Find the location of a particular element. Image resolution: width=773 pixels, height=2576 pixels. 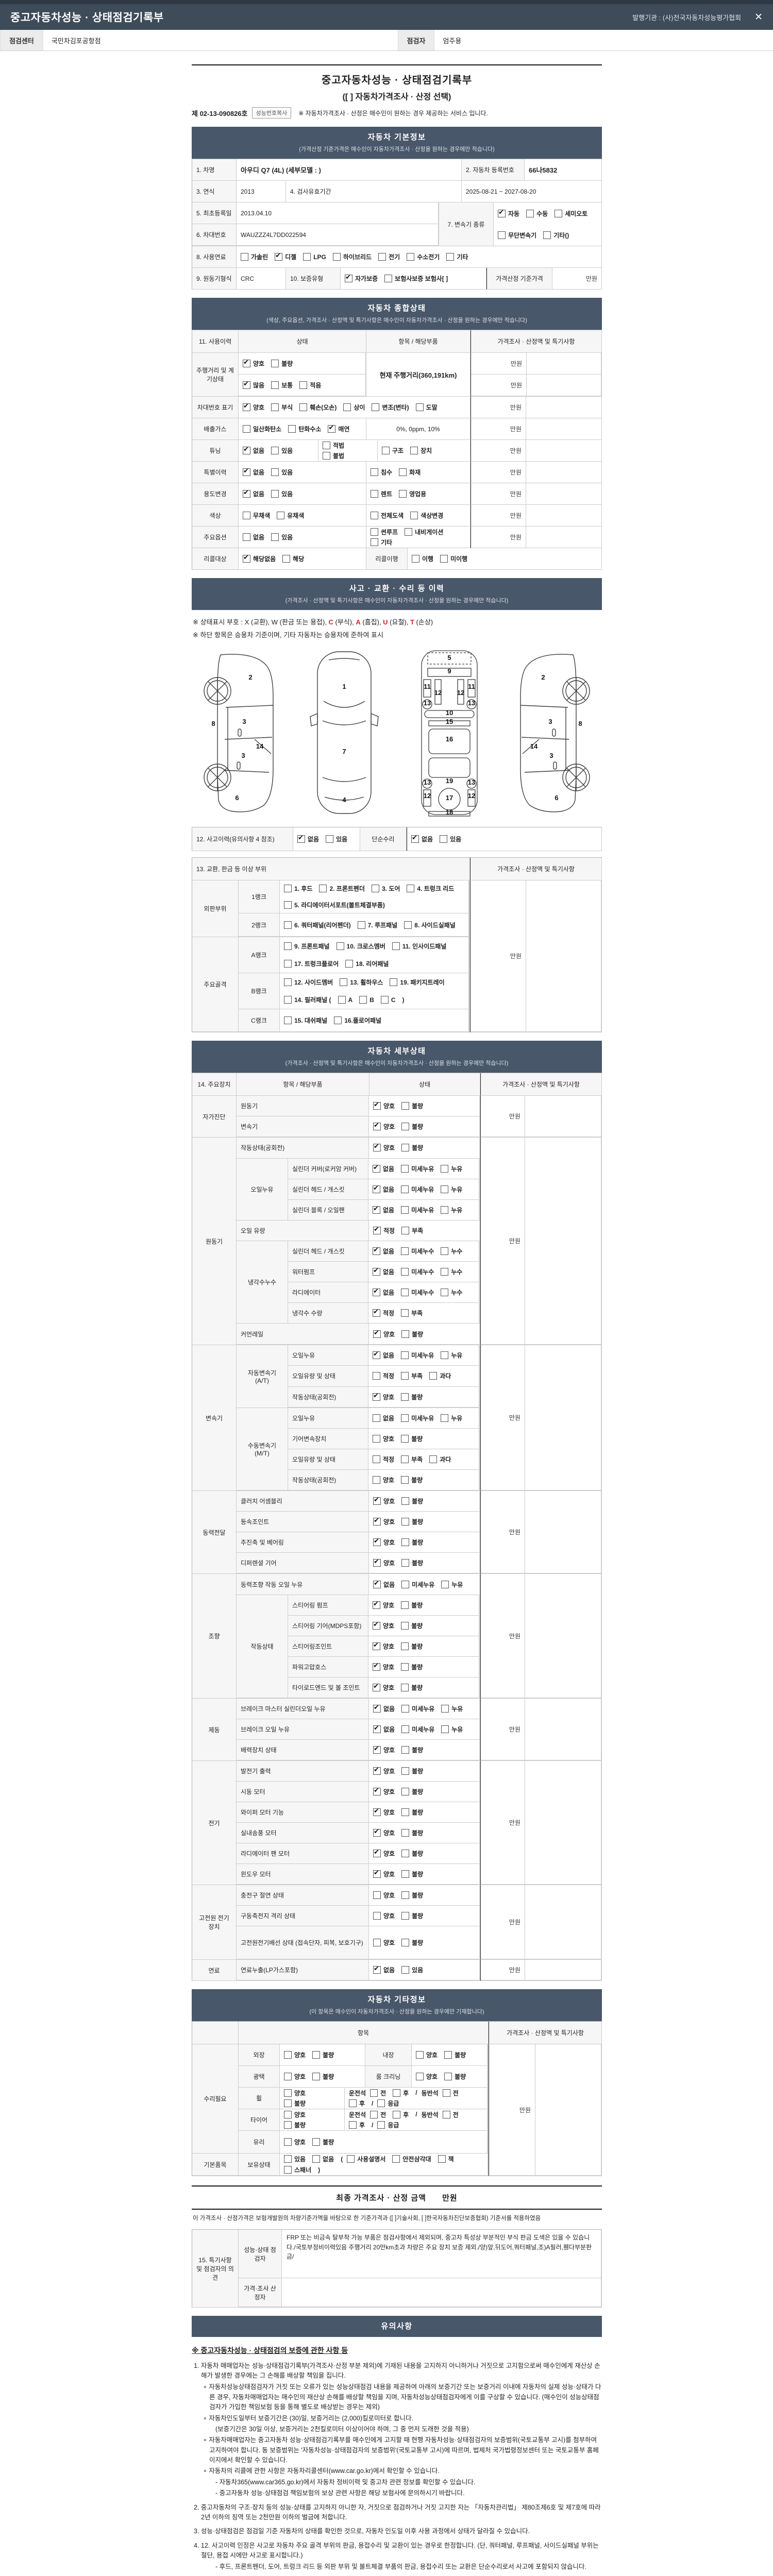

checkbox-option: 적음 is located at coordinates (310, 385).